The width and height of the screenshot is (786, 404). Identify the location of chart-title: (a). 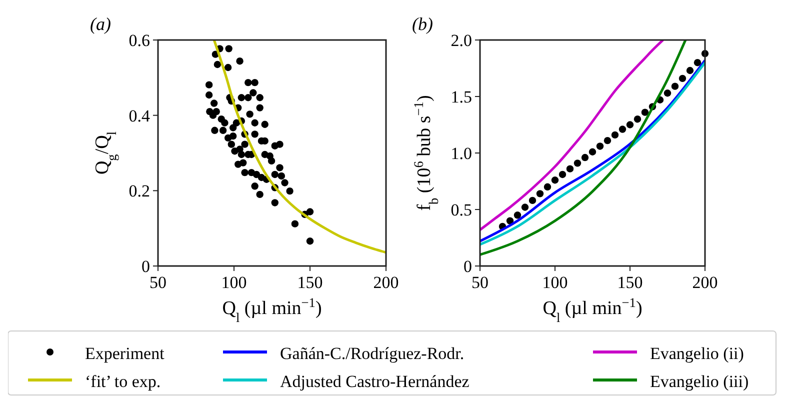
(100, 24).